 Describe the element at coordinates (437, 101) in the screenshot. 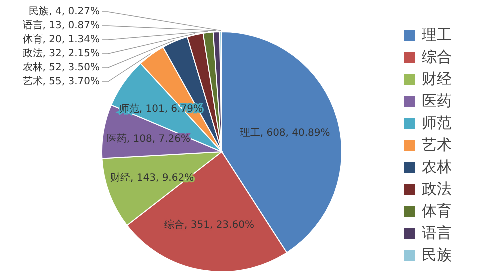

I see `legend-label: 医药` at that location.